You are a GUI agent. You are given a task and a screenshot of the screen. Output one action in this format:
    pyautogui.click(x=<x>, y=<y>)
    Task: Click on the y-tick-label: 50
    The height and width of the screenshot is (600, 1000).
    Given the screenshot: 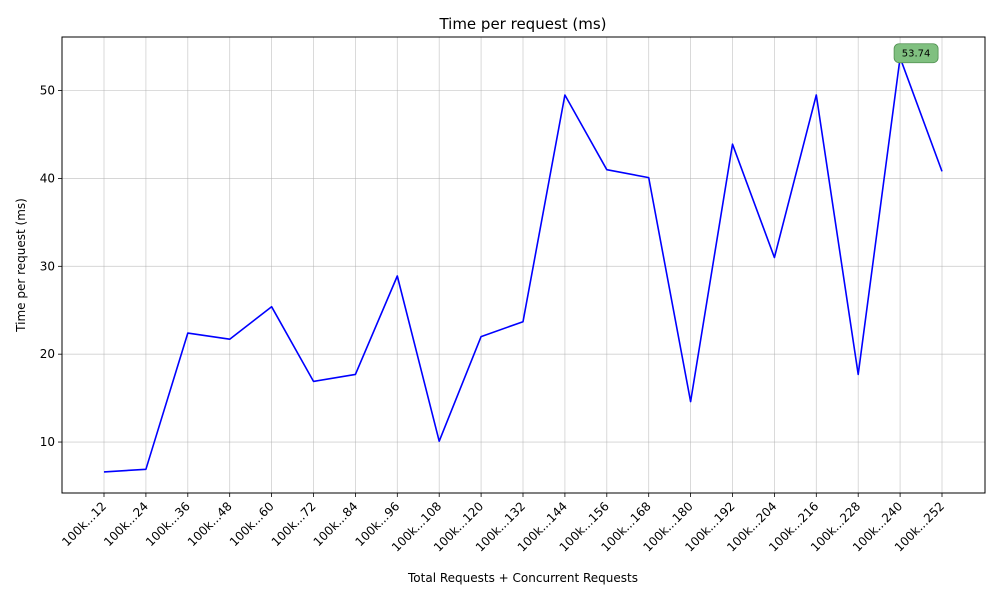 What is the action you would take?
    pyautogui.click(x=47, y=91)
    